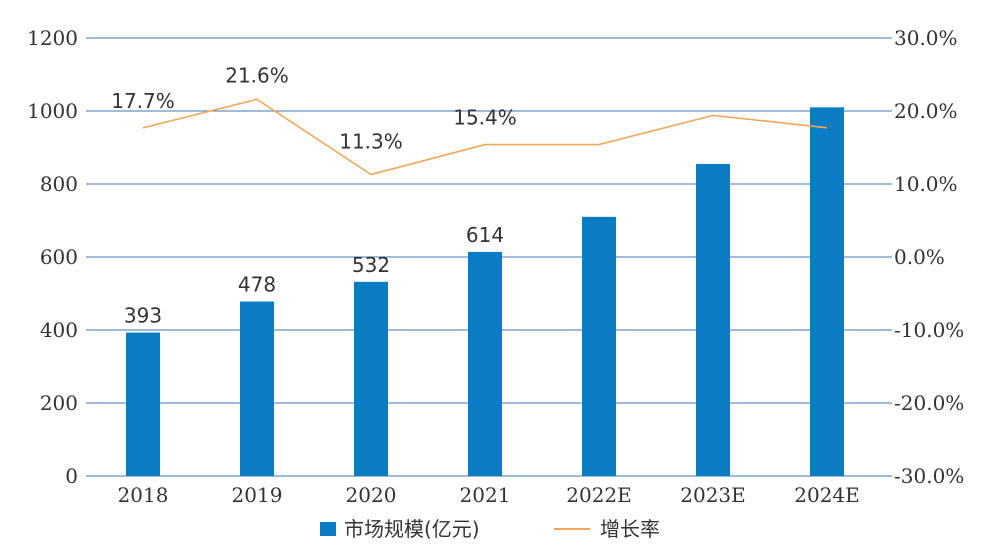  I want to click on right-y-tick-label: 0.0%, so click(919, 257).